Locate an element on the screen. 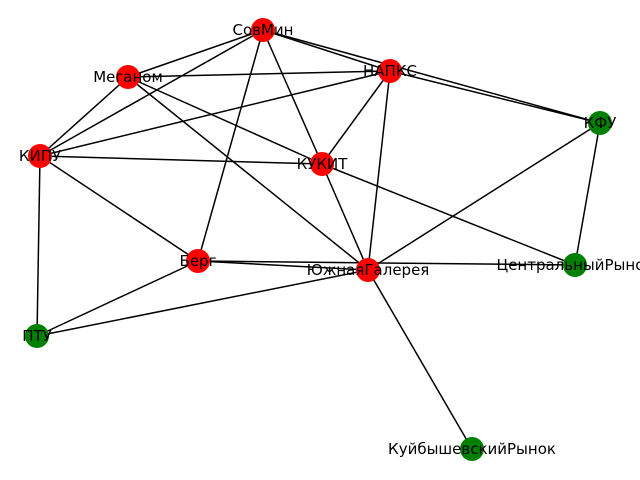  node-напкс is located at coordinates (390, 71).